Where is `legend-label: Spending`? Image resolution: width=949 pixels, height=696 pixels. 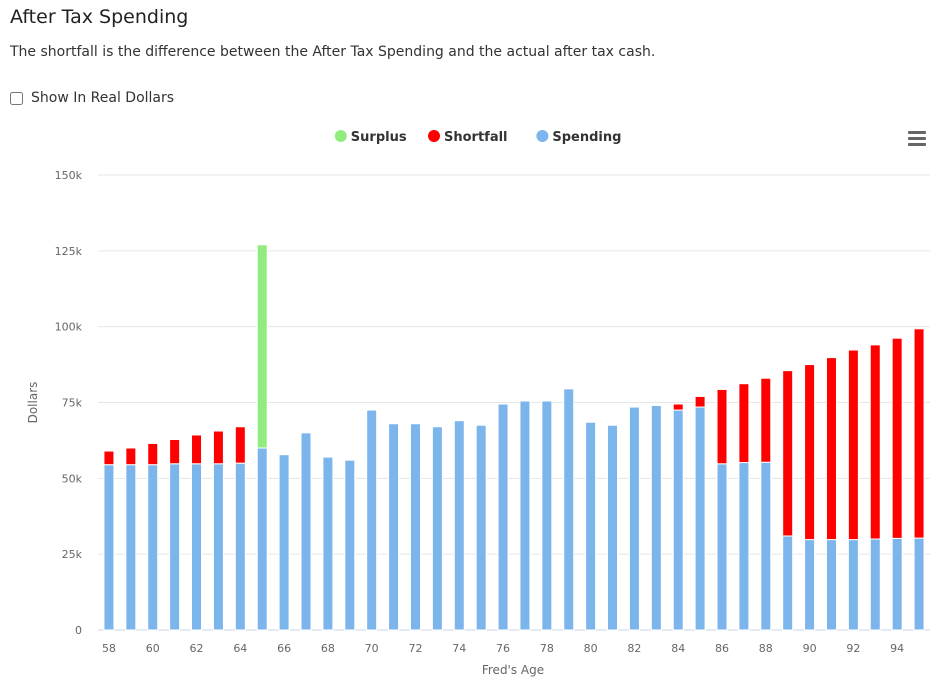
legend-label: Spending is located at coordinates (586, 137).